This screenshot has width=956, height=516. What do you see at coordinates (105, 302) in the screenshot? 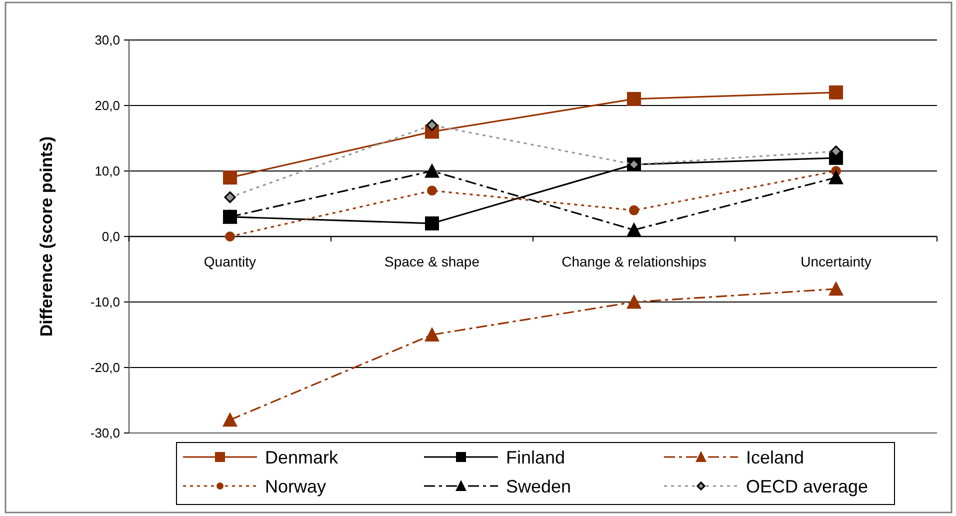
I see `y-tick-label: -10,0` at bounding box center [105, 302].